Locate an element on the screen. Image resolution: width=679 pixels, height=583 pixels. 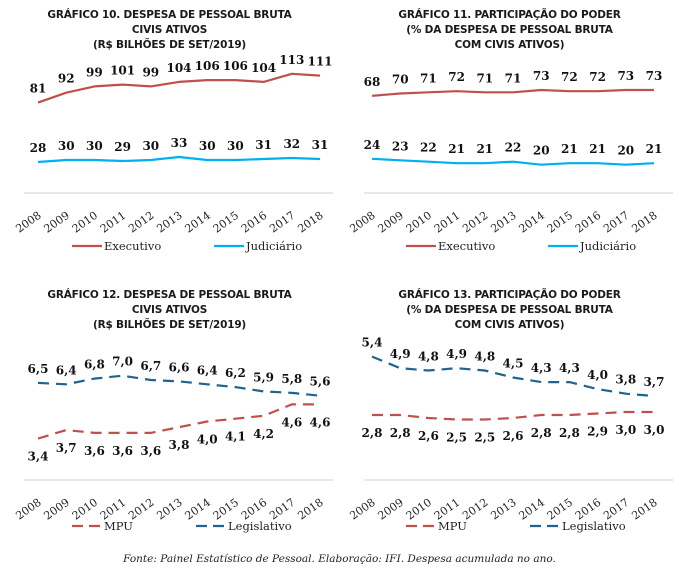
x-tick-label: 2017 is located at coordinates (616, 222).